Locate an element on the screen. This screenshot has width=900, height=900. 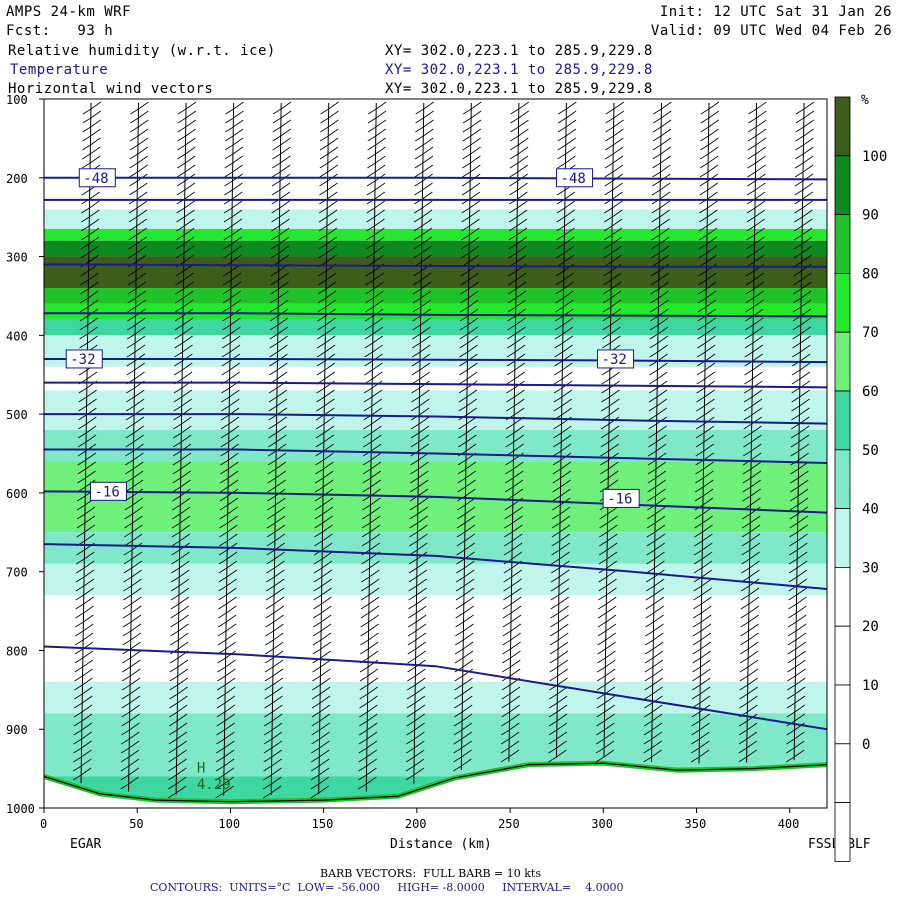
wind-barb-column is located at coordinates (515, 432).